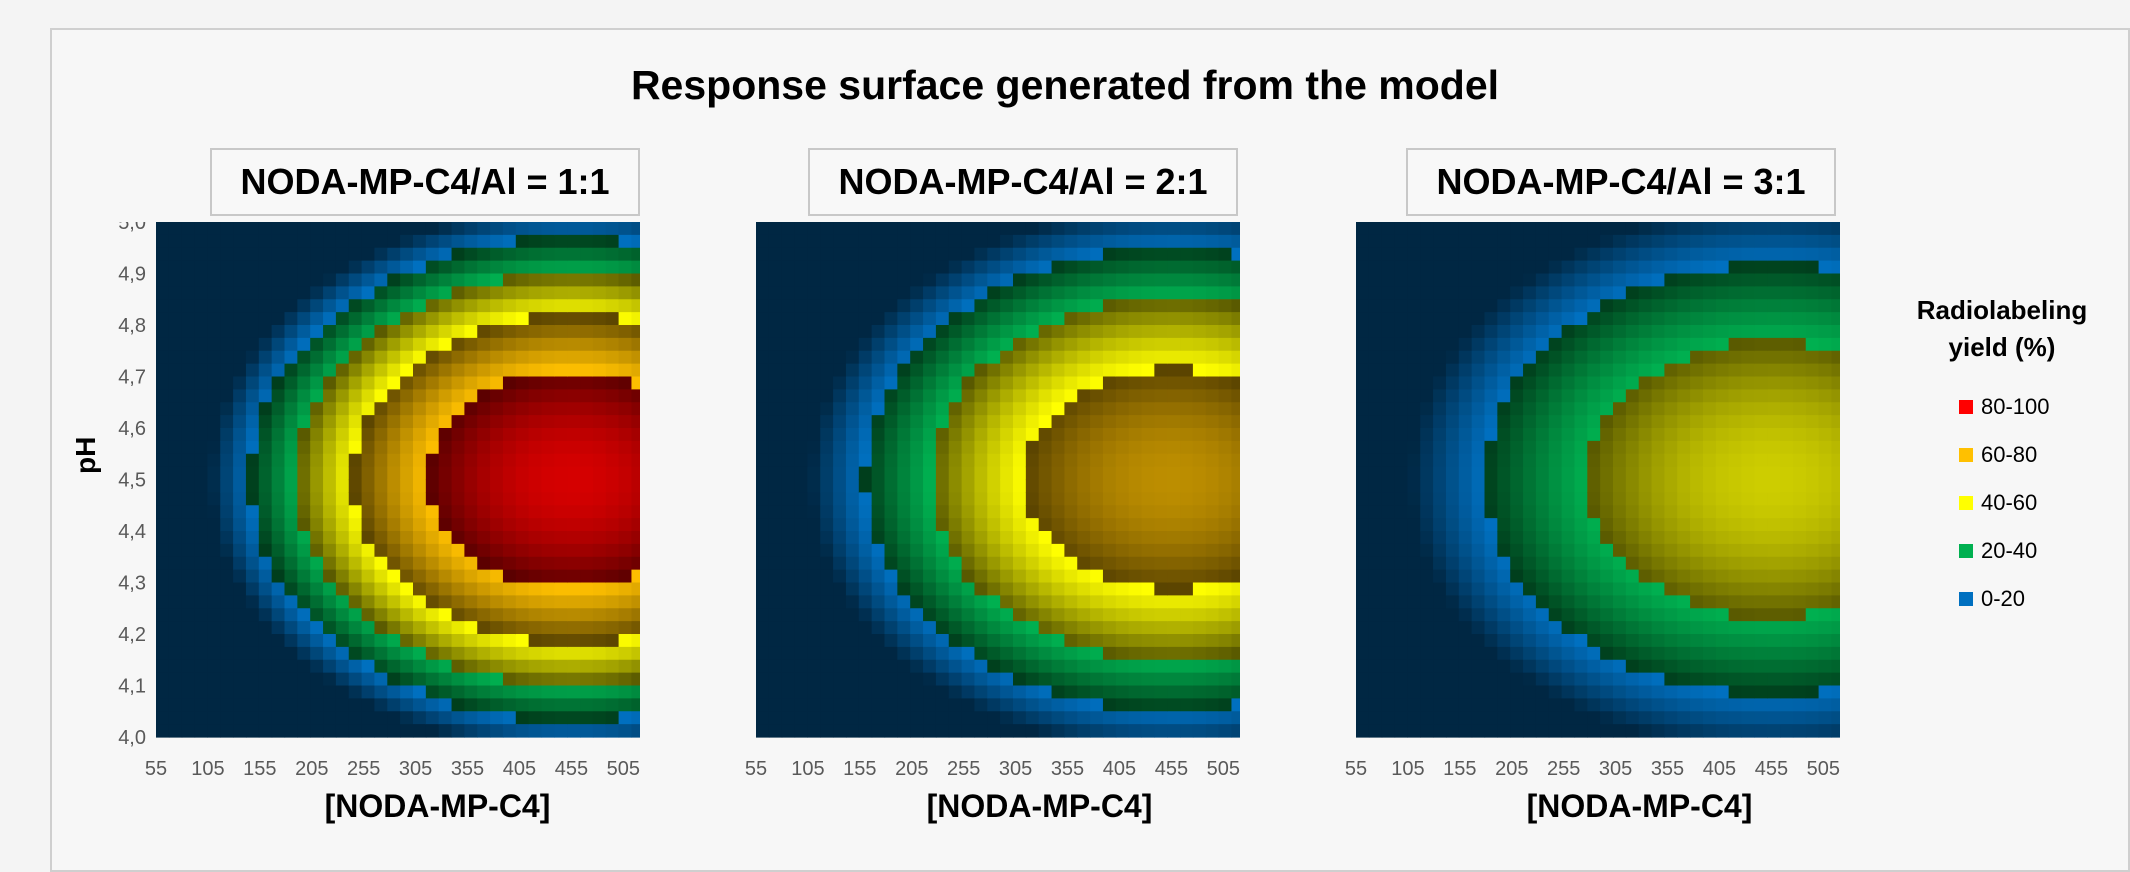 Image resolution: width=2130 pixels, height=872 pixels. I want to click on legend-item: 0-20, so click(2030, 599).